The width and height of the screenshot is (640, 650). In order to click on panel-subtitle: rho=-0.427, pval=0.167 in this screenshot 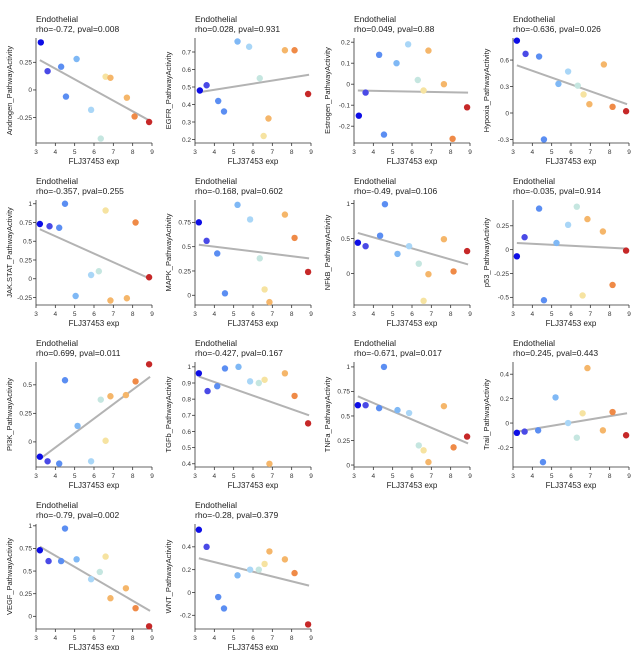, I will do `click(239, 353)`.